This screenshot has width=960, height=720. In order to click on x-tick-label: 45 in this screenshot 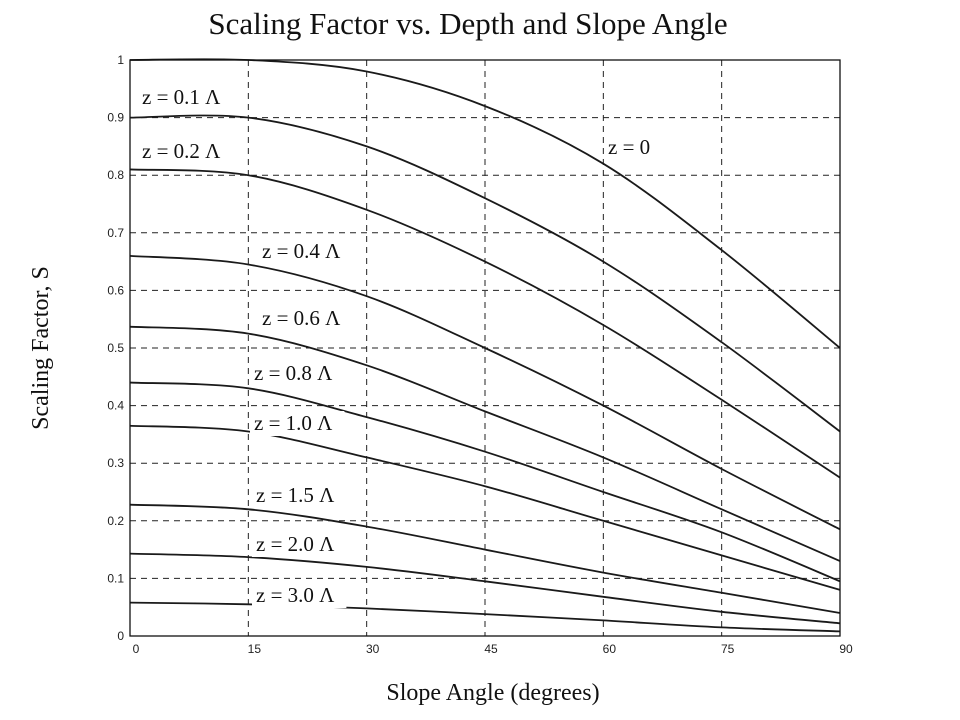, I will do `click(491, 649)`.